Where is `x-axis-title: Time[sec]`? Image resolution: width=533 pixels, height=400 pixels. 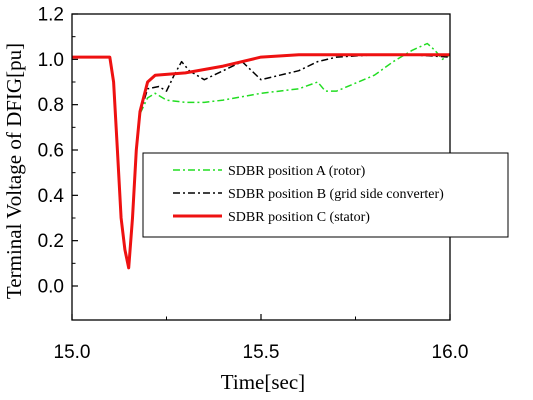 x-axis-title: Time[sec] is located at coordinates (263, 382).